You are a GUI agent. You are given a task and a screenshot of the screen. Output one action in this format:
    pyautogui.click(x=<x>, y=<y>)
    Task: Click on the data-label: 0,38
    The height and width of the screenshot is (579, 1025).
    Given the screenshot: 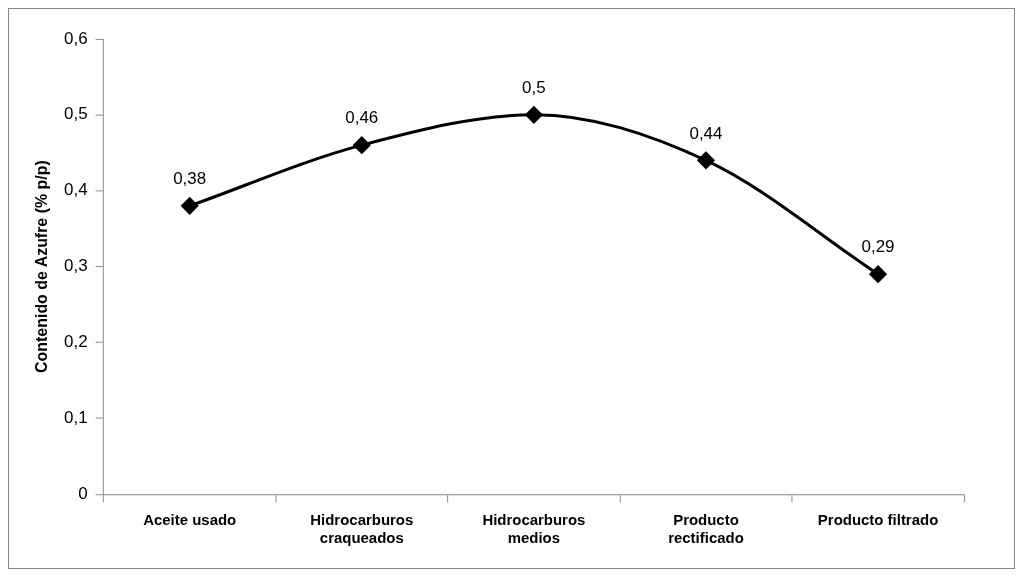 What is the action you would take?
    pyautogui.click(x=190, y=179)
    